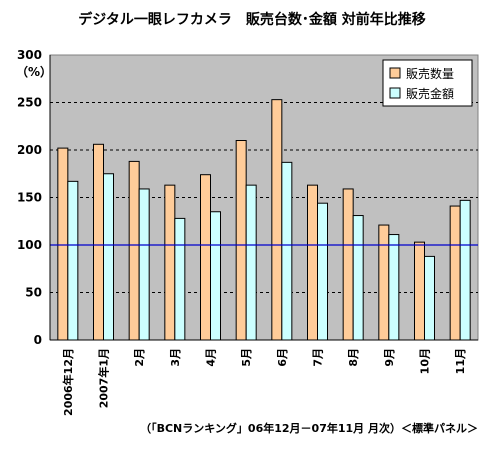 Image resolution: width=504 pixels, height=455 pixels. I want to click on x-tick-label: 5月, so click(246, 357).